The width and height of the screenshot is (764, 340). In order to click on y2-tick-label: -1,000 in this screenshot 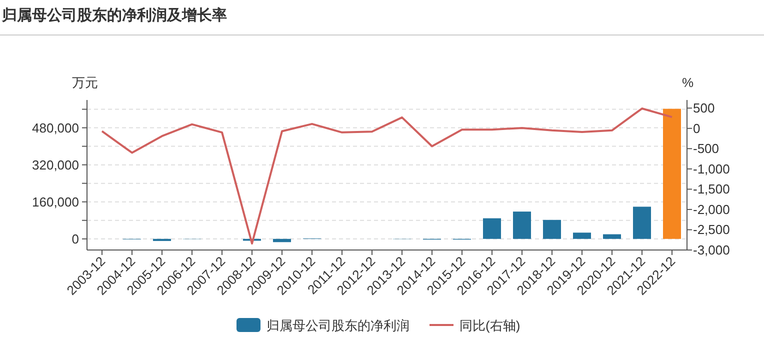, I will do `click(711, 168)`.